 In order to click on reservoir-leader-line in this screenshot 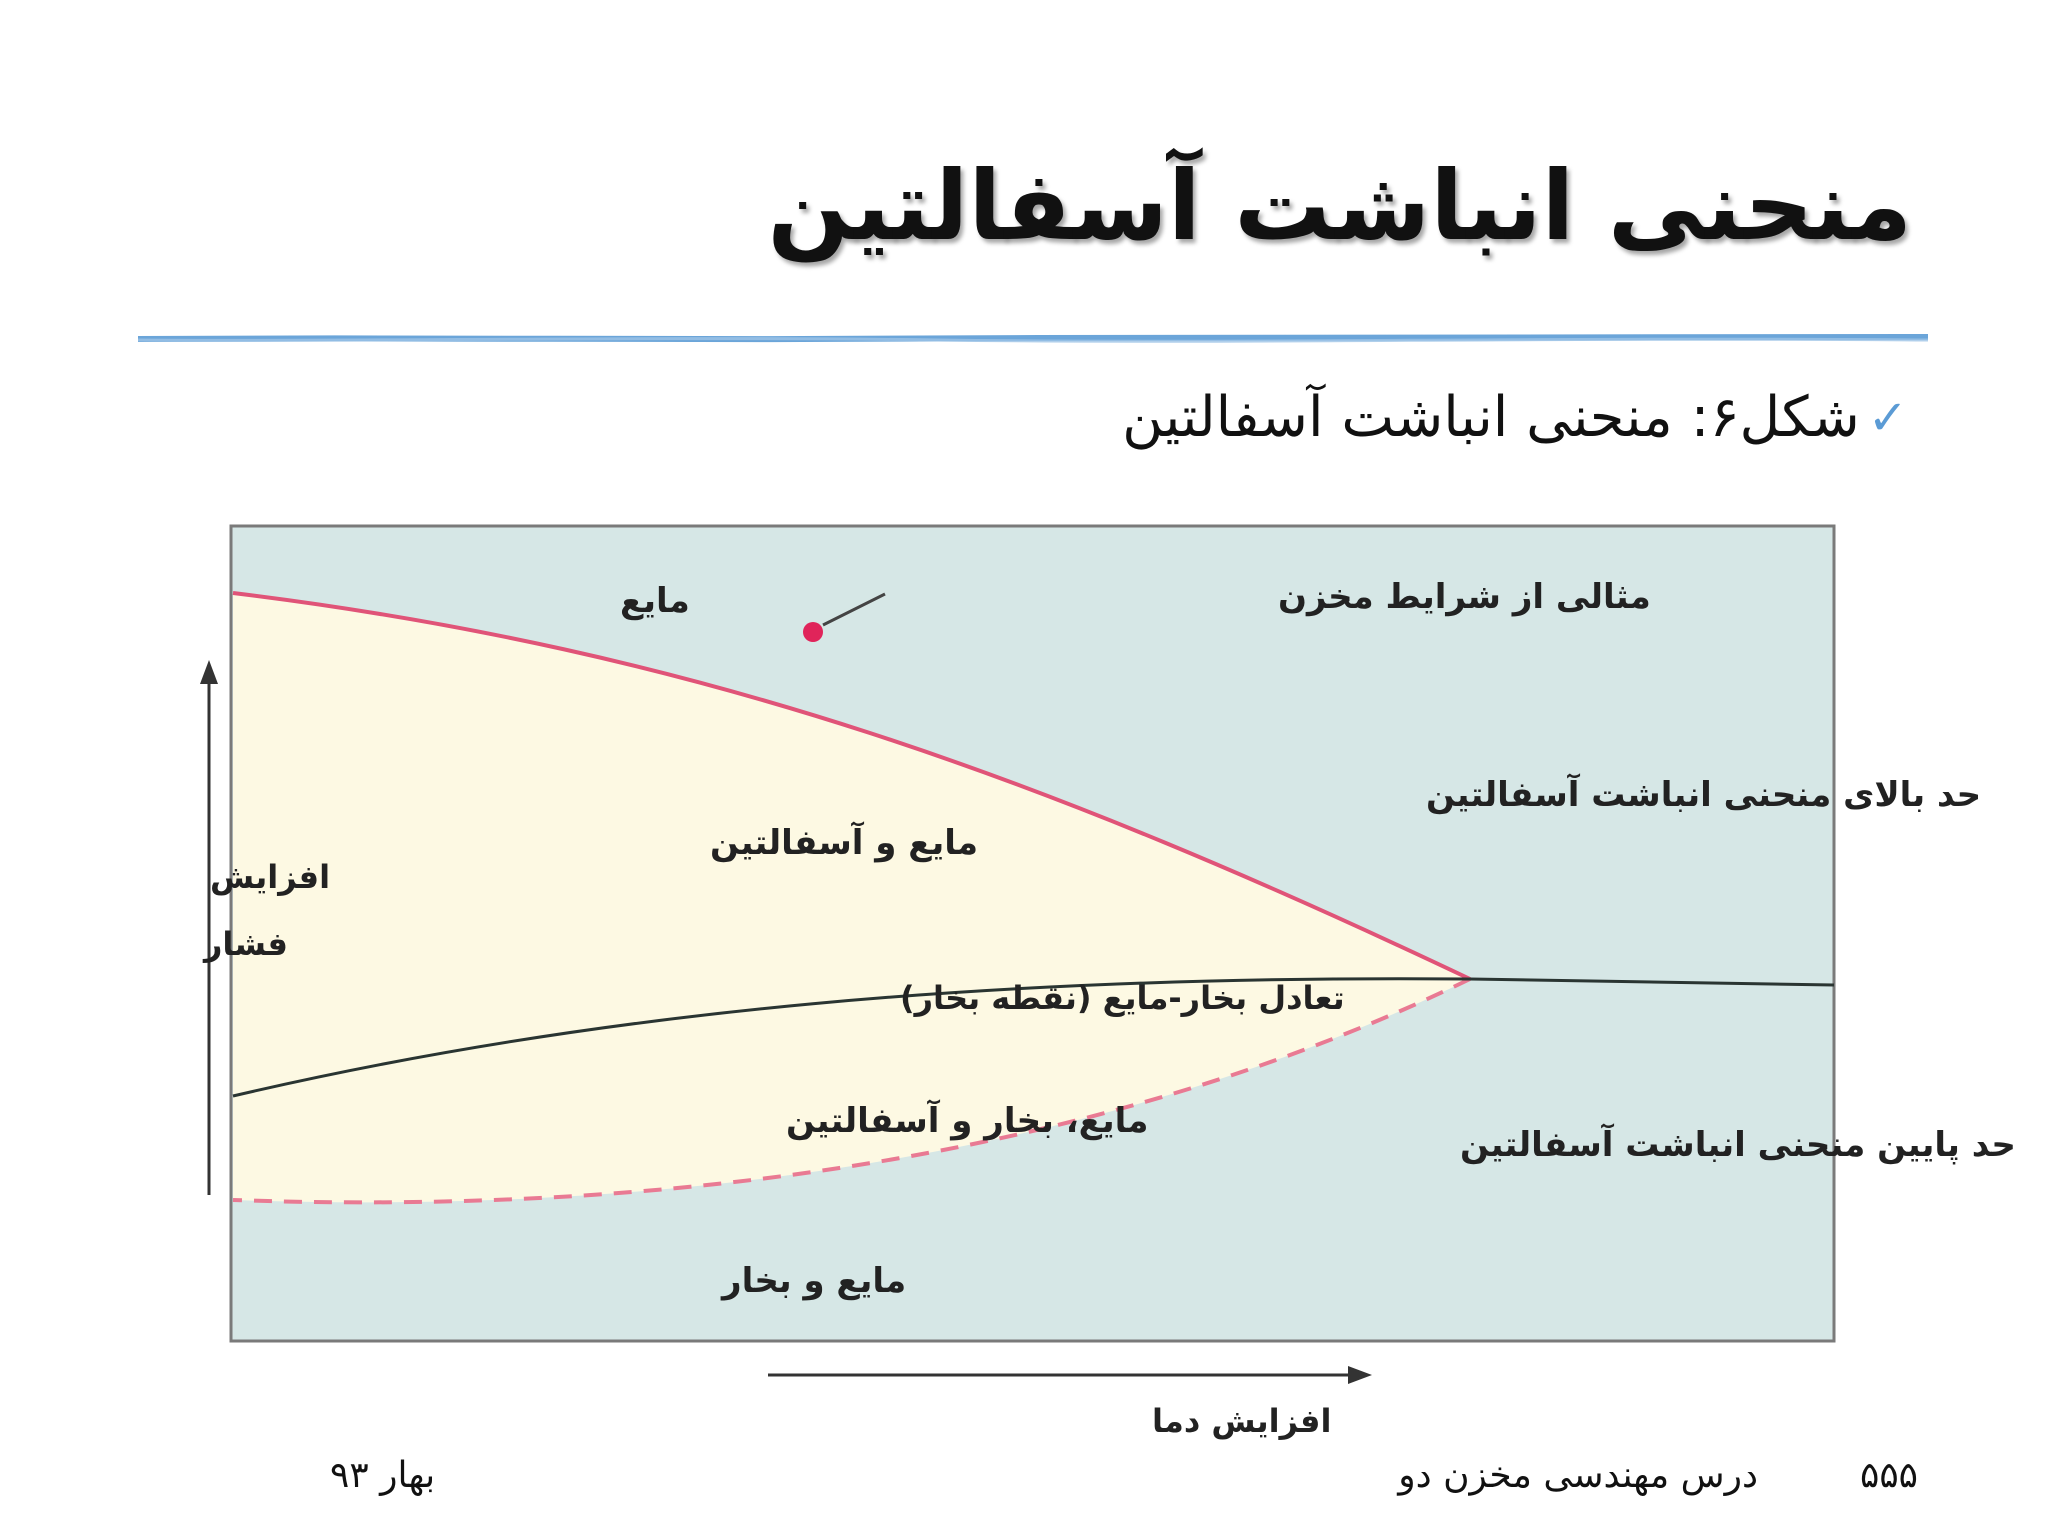, I will do `click(854, 609)`.